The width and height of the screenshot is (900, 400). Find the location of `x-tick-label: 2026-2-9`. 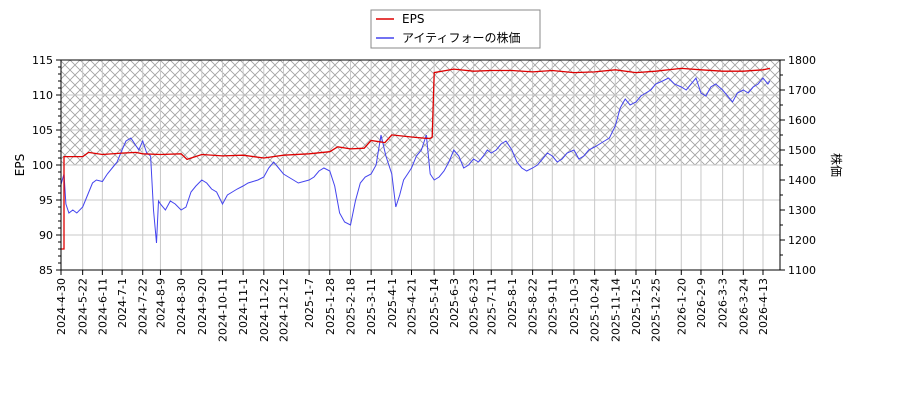

x-tick-label: 2026-2-9 is located at coordinates (701, 303).